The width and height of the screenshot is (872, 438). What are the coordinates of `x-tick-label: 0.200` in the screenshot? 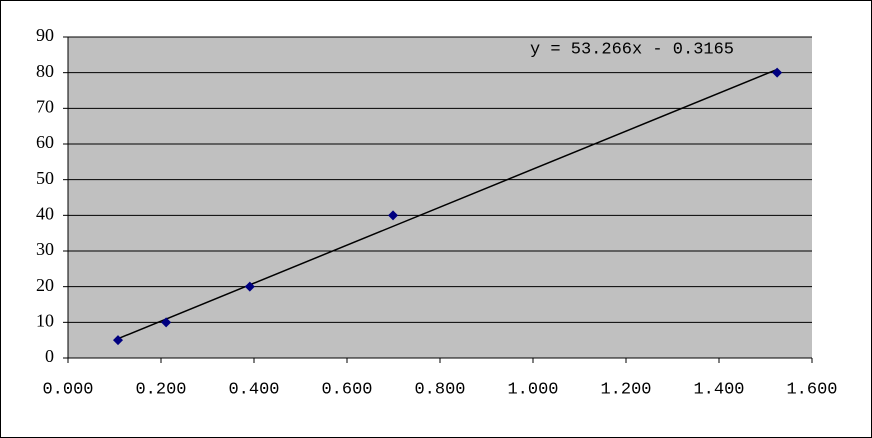 It's located at (160, 389).